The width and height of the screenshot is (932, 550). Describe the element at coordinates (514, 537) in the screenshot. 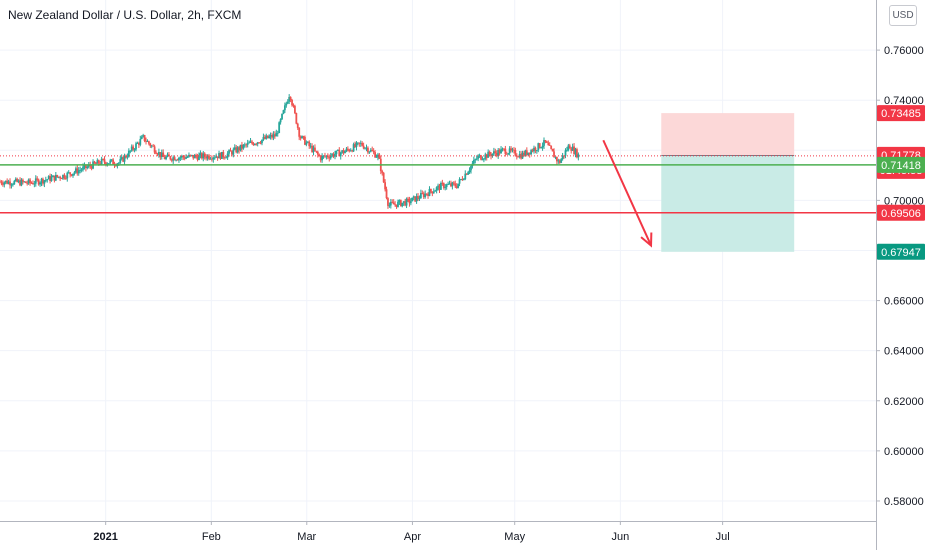

I see `x-tick-label: May` at that location.